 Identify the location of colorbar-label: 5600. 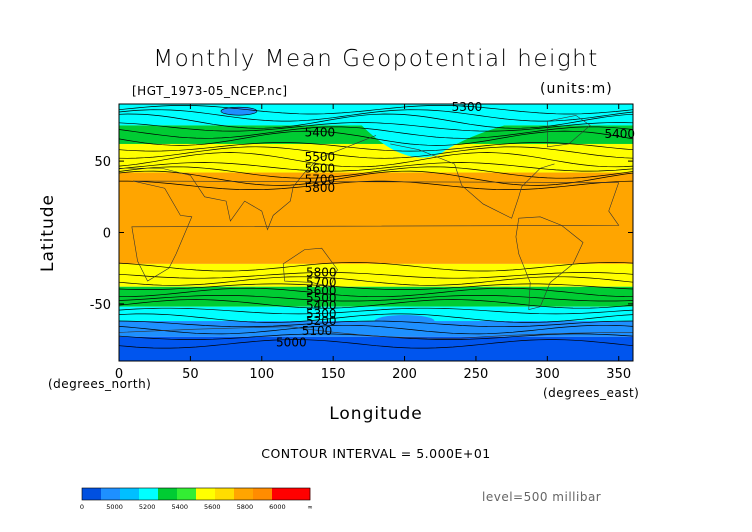
(212, 507).